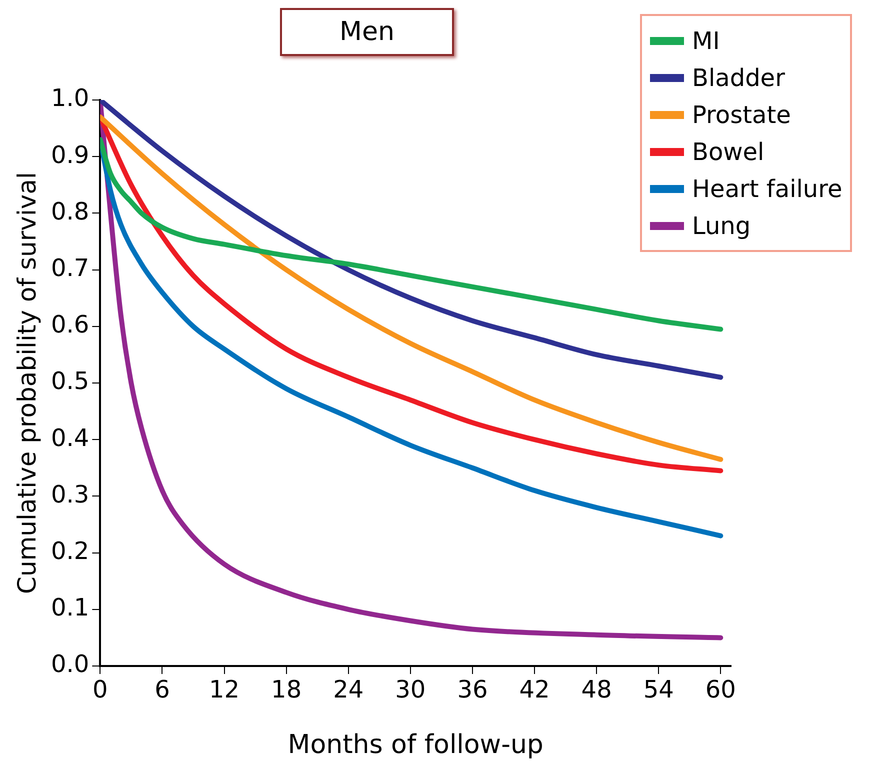  Describe the element at coordinates (27, 383) in the screenshot. I see `y-axis-title: Cumulative probability of survival` at that location.